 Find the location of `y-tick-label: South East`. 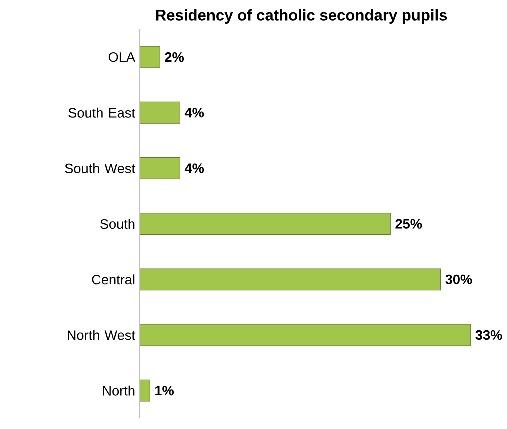

y-tick-label: South East is located at coordinates (102, 113).